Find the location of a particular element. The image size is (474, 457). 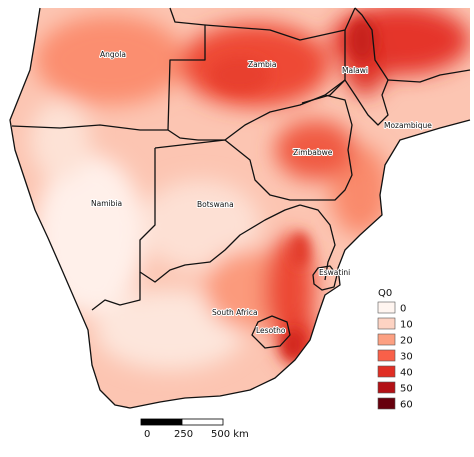

legend-label-5: 50 is located at coordinates (406, 389).